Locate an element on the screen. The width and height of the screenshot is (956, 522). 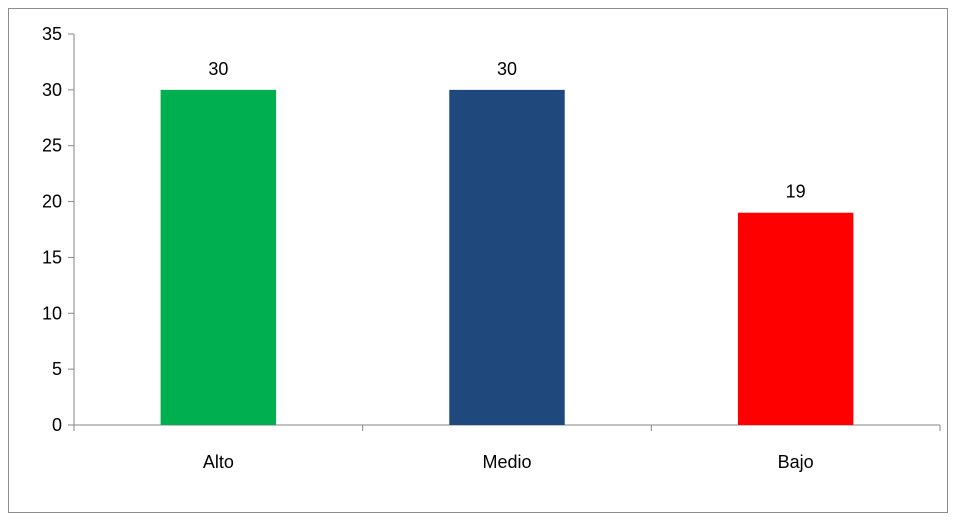
category-label: Bajo is located at coordinates (796, 462).